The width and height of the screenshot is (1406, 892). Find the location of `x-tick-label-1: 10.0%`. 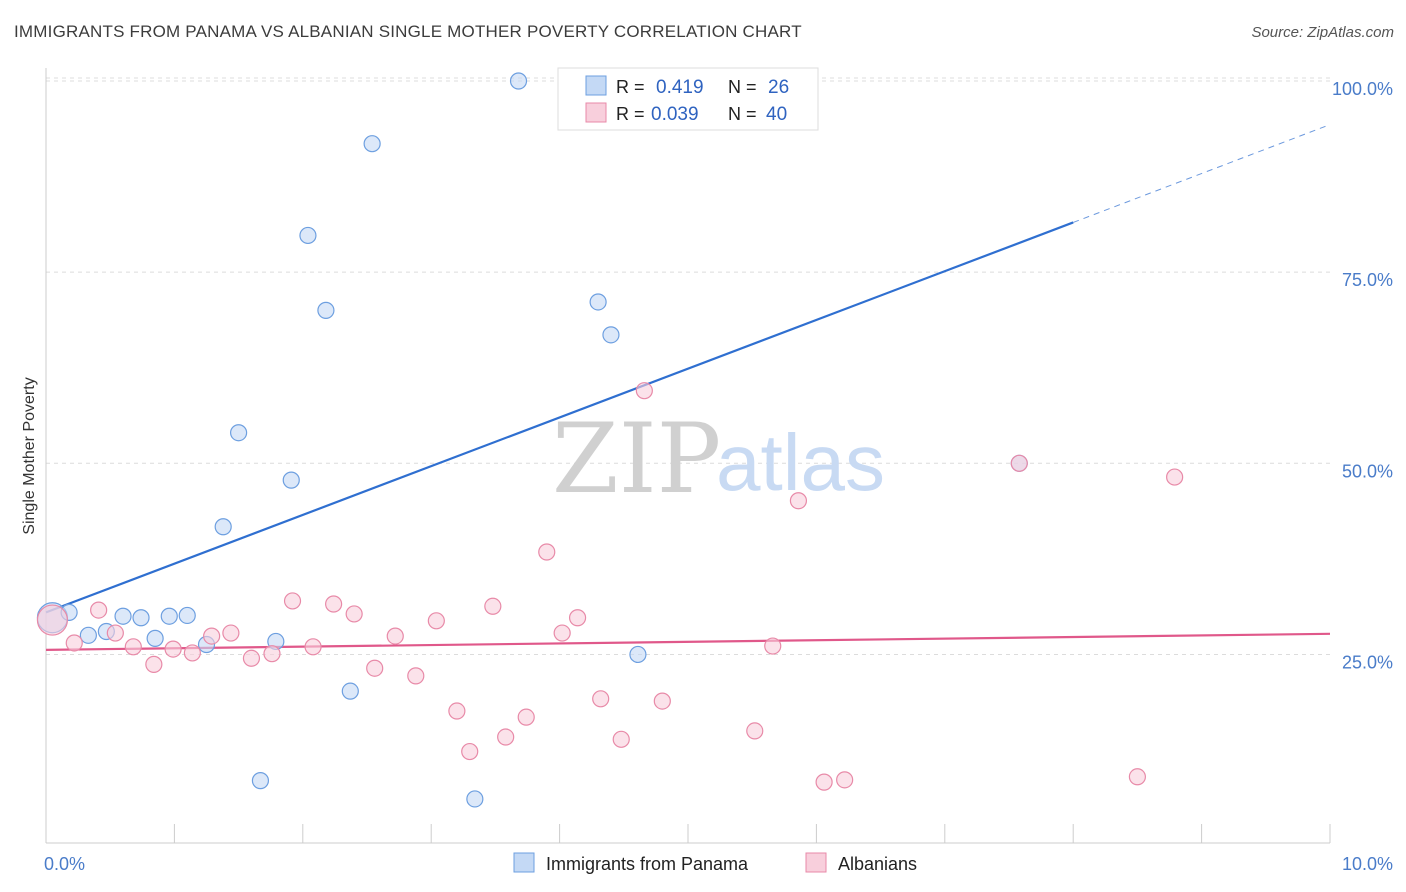

x-tick-label-1: 10.0% is located at coordinates (1367, 864).